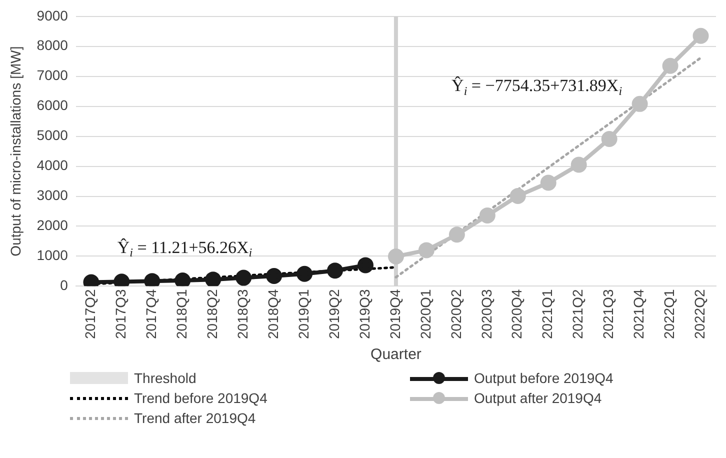 Image resolution: width=726 pixels, height=458 pixels. What do you see at coordinates (15, 151) in the screenshot?
I see `y-axis-title: Output of micro-installations [MW]` at bounding box center [15, 151].